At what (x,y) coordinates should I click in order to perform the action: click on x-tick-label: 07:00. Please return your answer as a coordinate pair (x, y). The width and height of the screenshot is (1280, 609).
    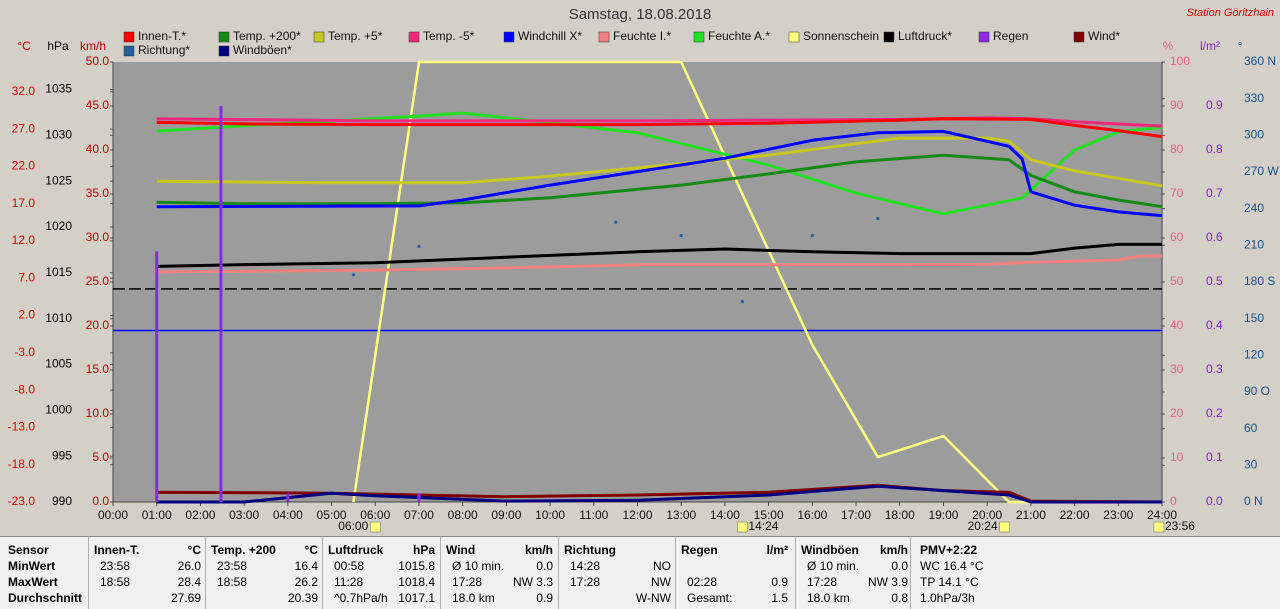
    Looking at the image, I should click on (419, 515).